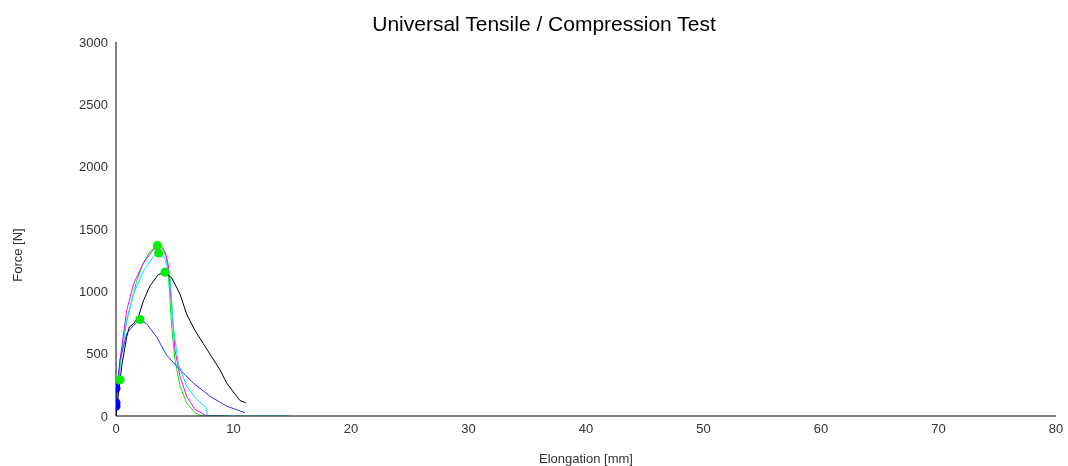  What do you see at coordinates (97, 354) in the screenshot?
I see `y-tick-label: 500` at bounding box center [97, 354].